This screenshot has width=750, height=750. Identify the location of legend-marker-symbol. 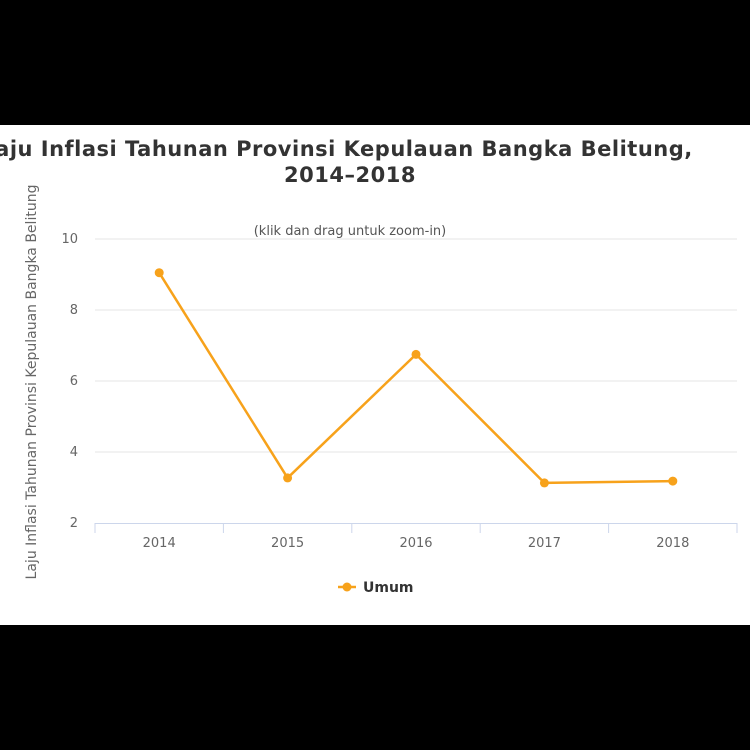
(347, 587).